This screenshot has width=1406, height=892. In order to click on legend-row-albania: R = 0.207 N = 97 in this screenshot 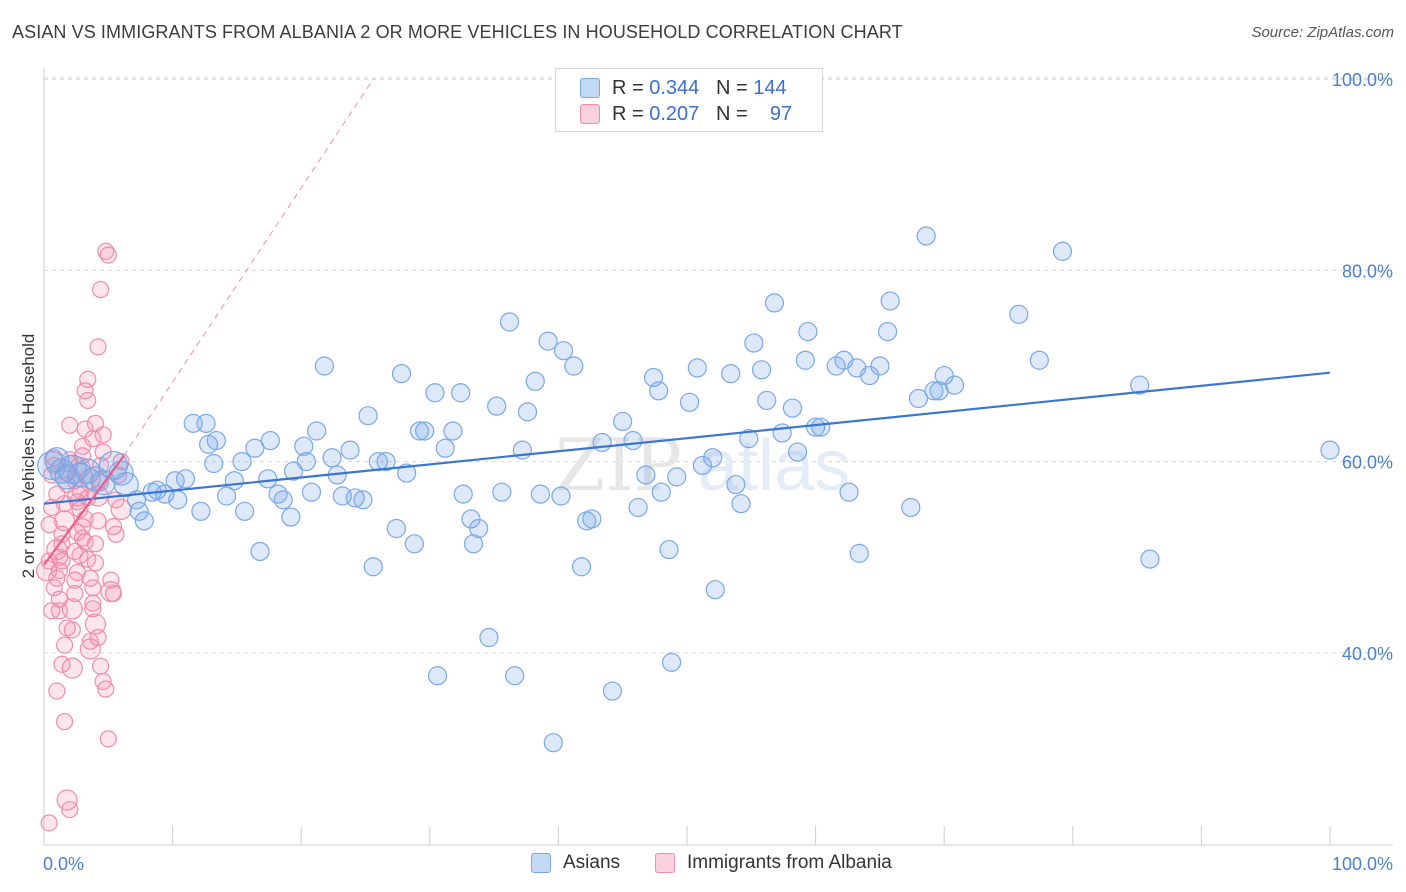, I will do `click(686, 114)`.